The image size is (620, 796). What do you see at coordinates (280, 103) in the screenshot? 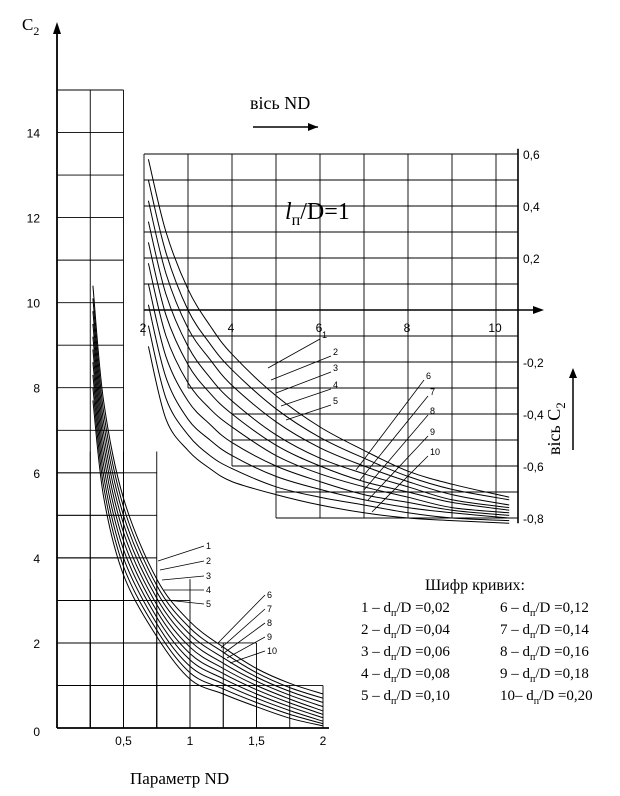
I see `inset-x-axis-label: вісь ND` at bounding box center [280, 103].